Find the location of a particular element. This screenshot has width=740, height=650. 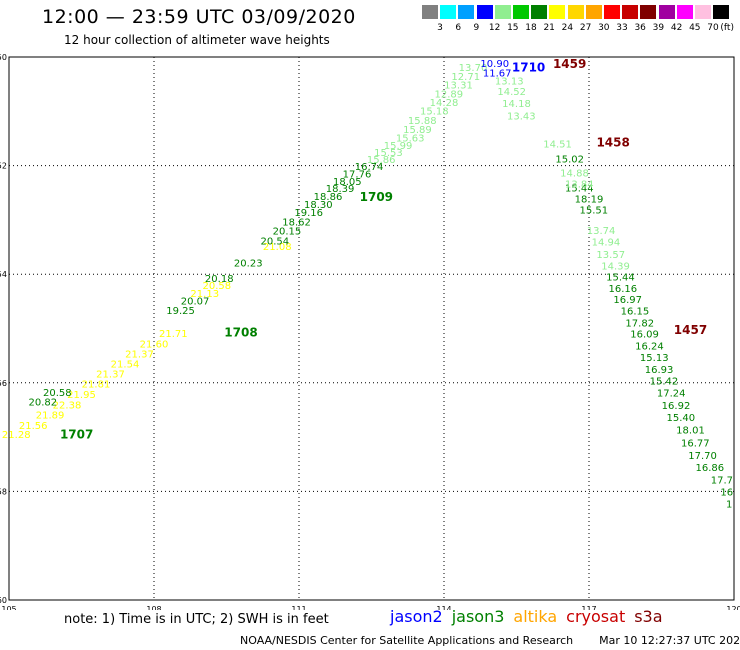

wave-height-value: 17.24 is located at coordinates (671, 393).